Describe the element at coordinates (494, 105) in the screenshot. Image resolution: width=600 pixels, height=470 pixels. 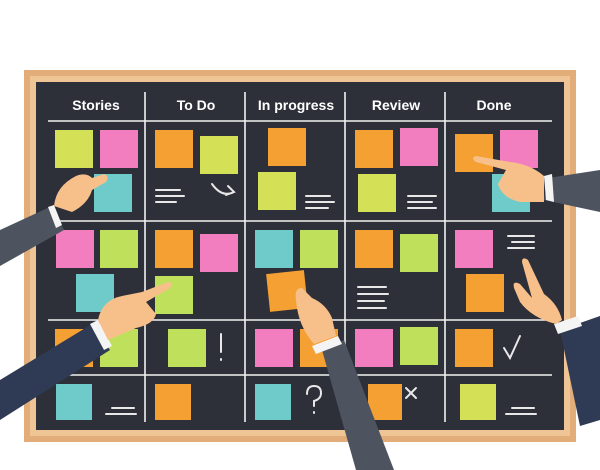
I see `column-header: Done` at that location.